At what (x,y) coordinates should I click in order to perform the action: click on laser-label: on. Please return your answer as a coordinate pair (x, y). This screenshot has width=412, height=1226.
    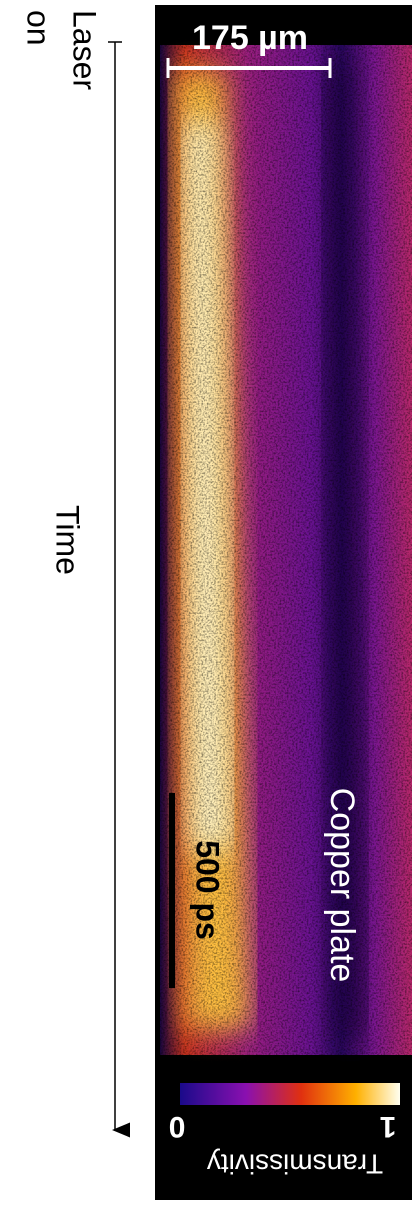
    Looking at the image, I should click on (39, 28).